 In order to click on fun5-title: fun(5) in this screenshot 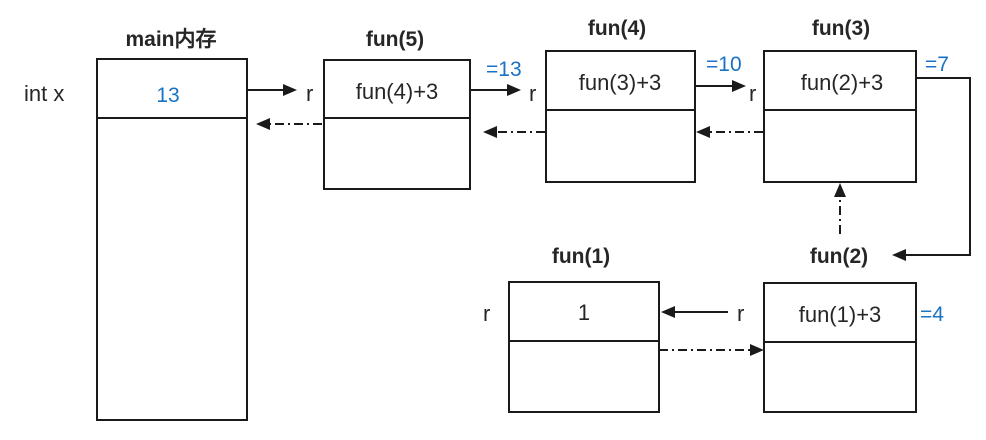, I will do `click(395, 39)`.